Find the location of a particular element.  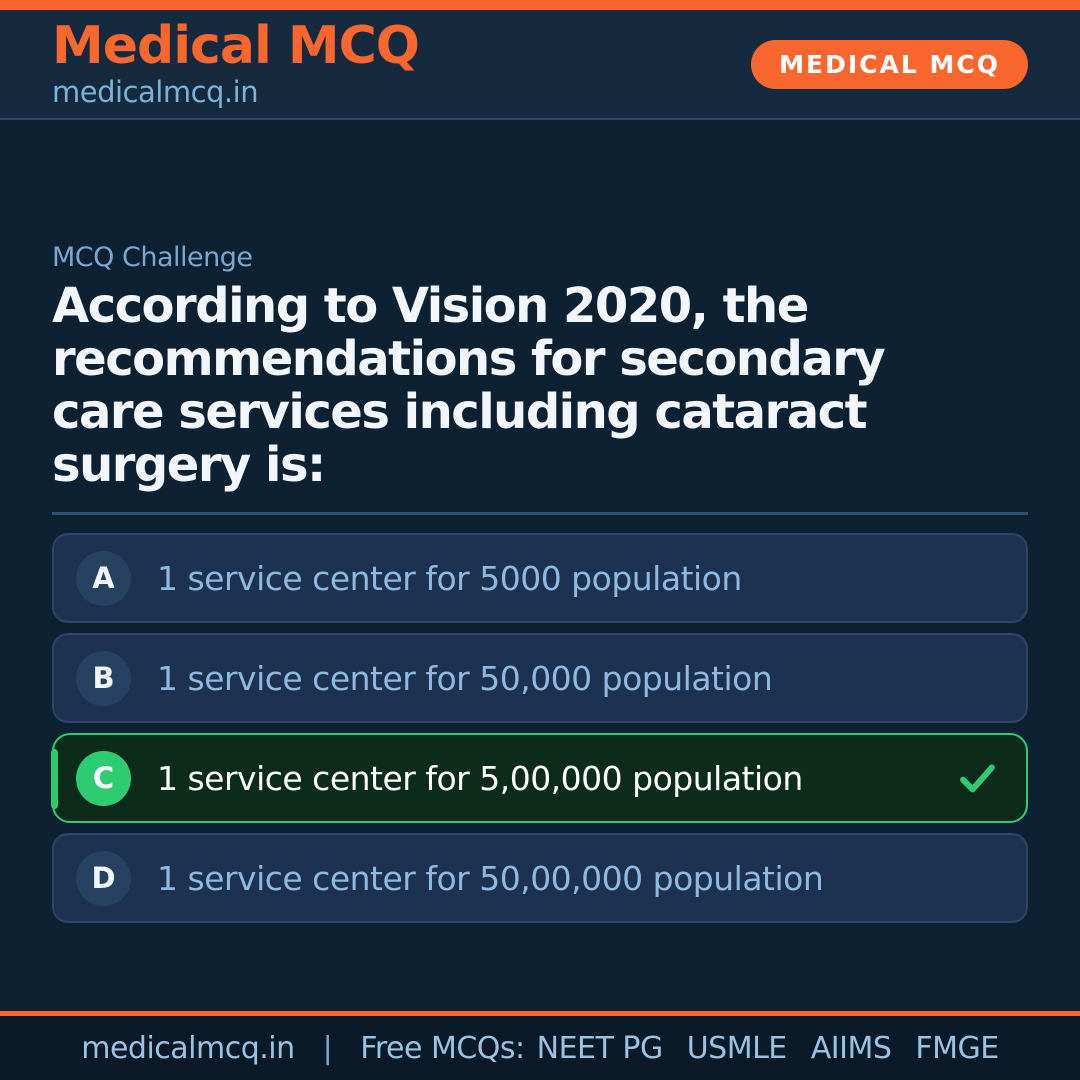

footer-free-mcqs: Free MCQs: NEET PG USMLE AIIMS FMGE is located at coordinates (679, 1048).